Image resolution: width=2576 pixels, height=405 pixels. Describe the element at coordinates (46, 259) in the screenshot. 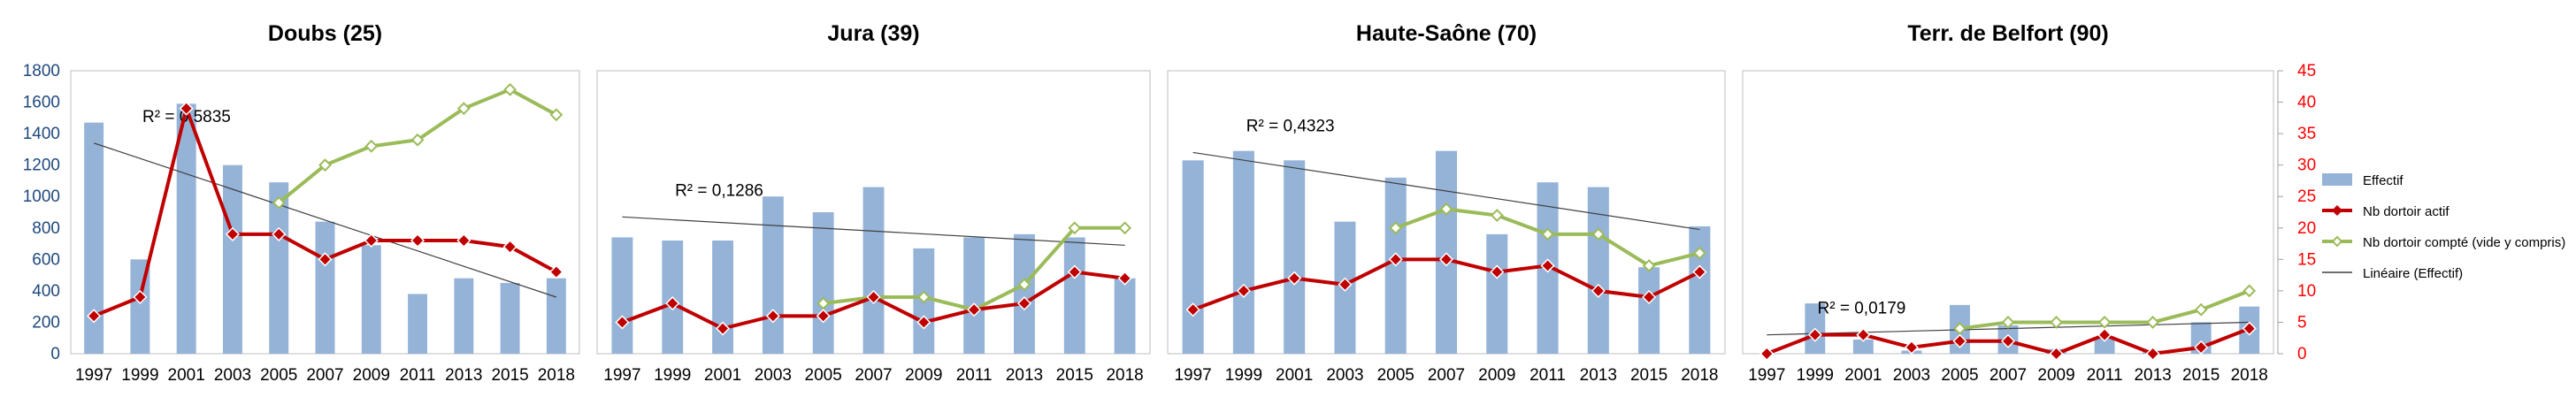

I see `left-axis-tick-label: 600` at that location.